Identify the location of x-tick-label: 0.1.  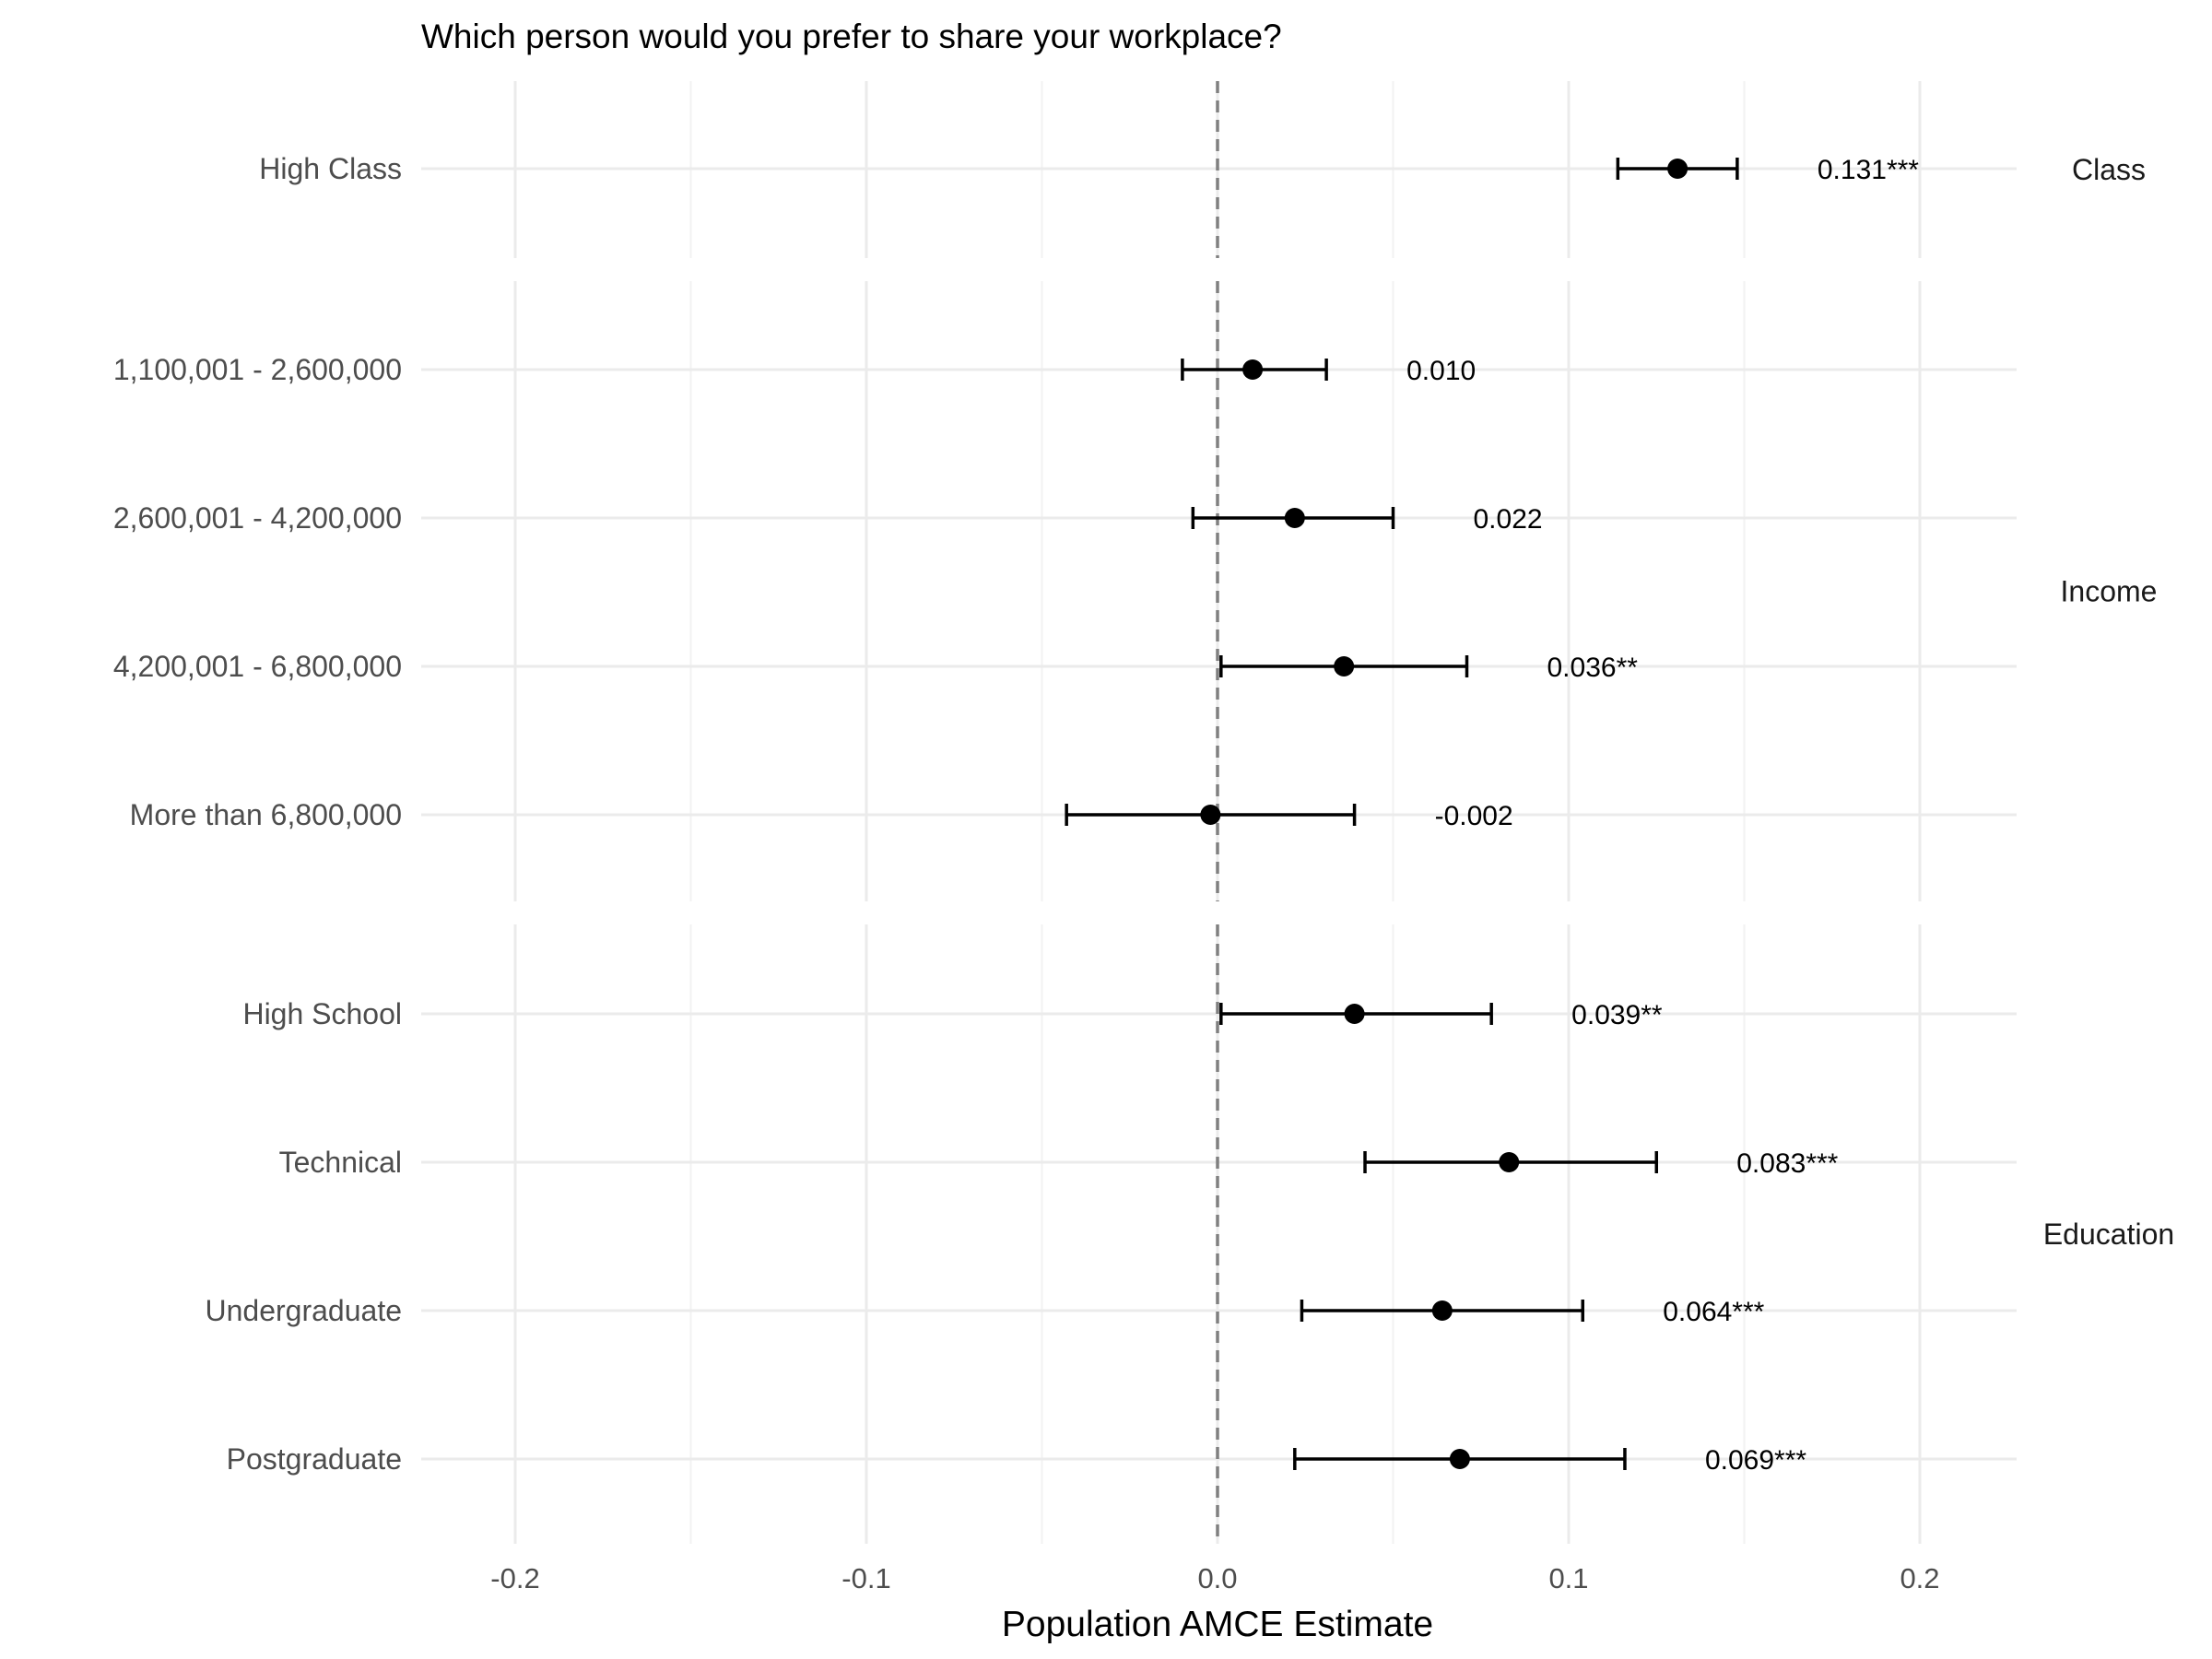
(1568, 1578).